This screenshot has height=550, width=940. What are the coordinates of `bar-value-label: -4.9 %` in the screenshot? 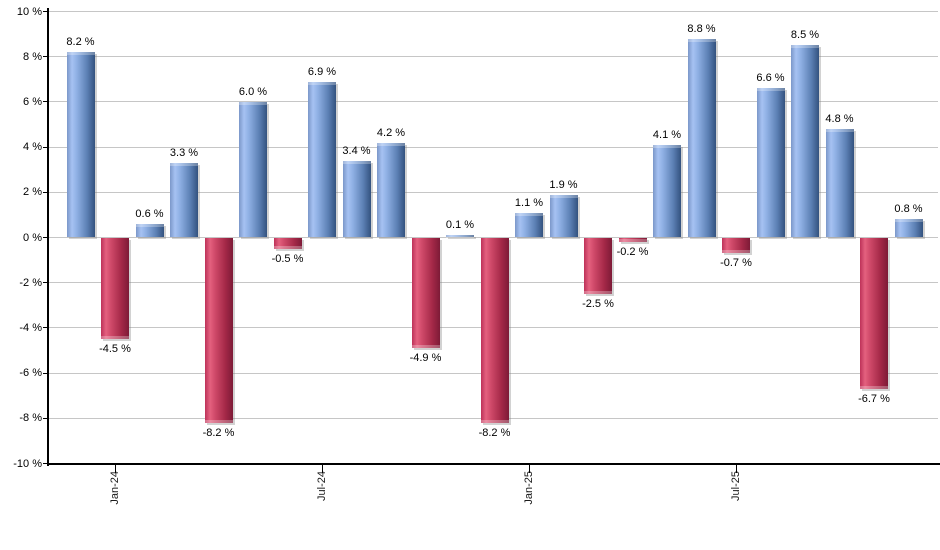 It's located at (425, 358).